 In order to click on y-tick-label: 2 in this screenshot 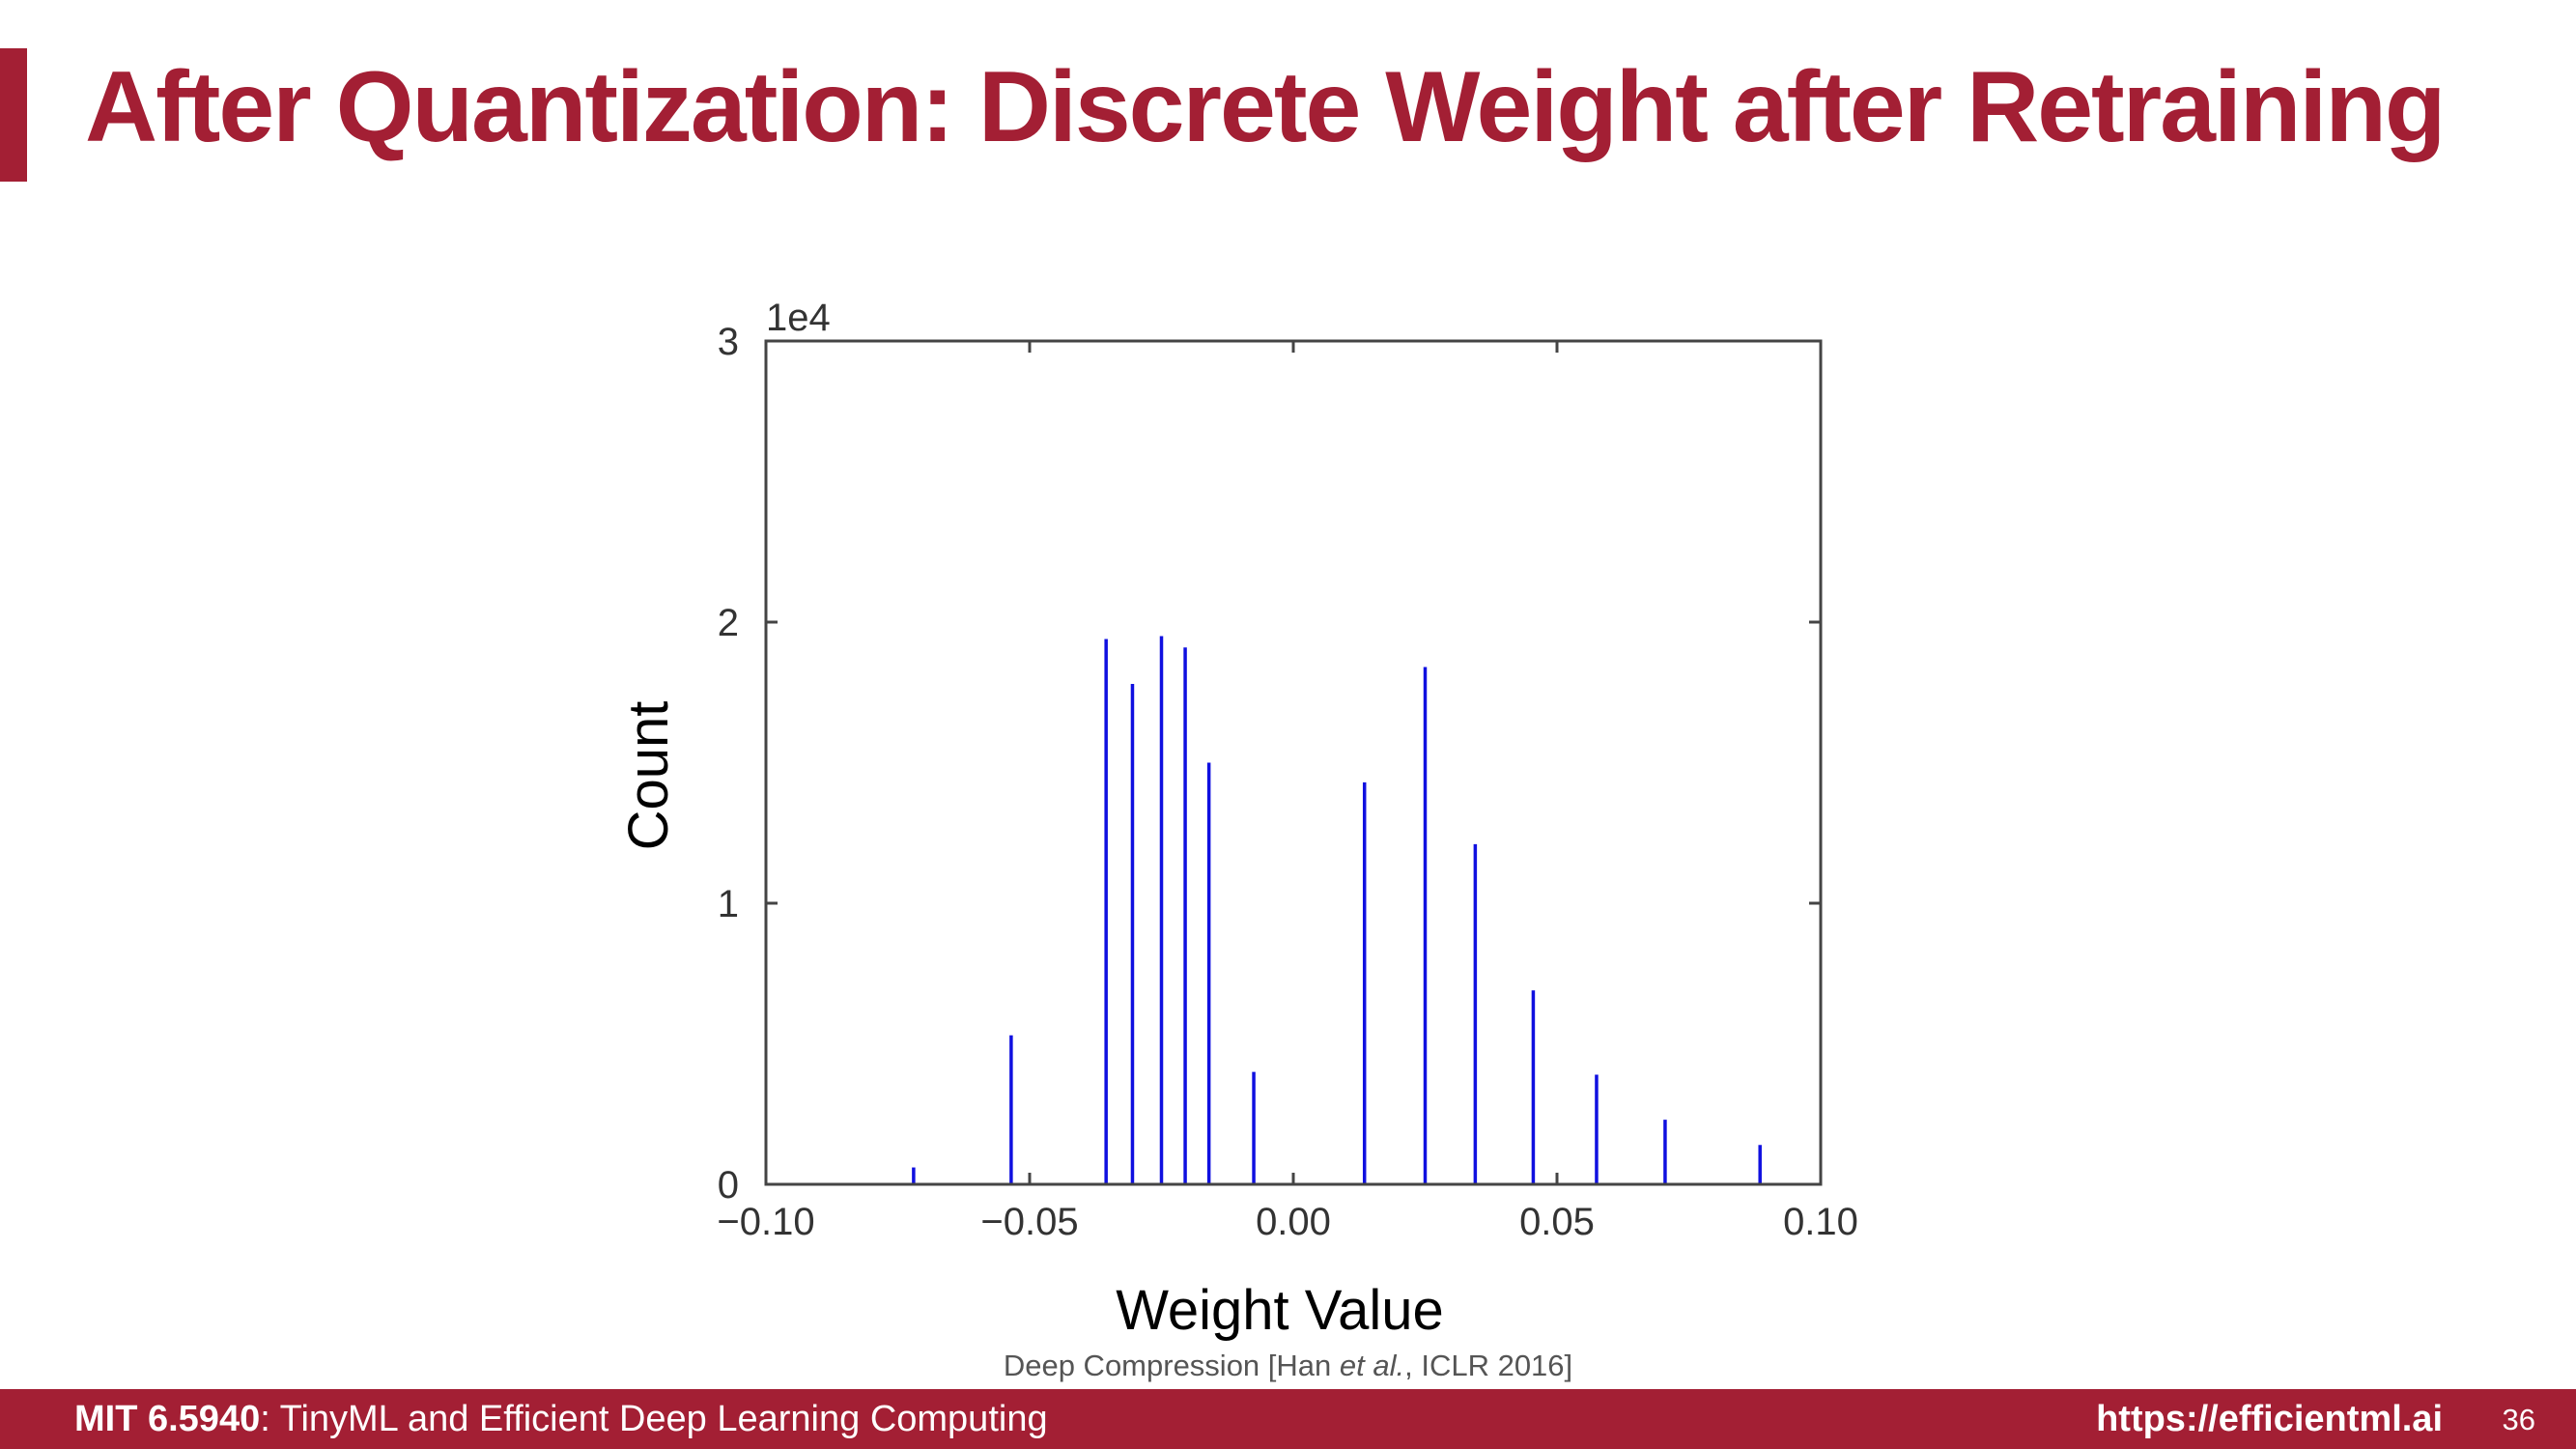, I will do `click(728, 623)`.